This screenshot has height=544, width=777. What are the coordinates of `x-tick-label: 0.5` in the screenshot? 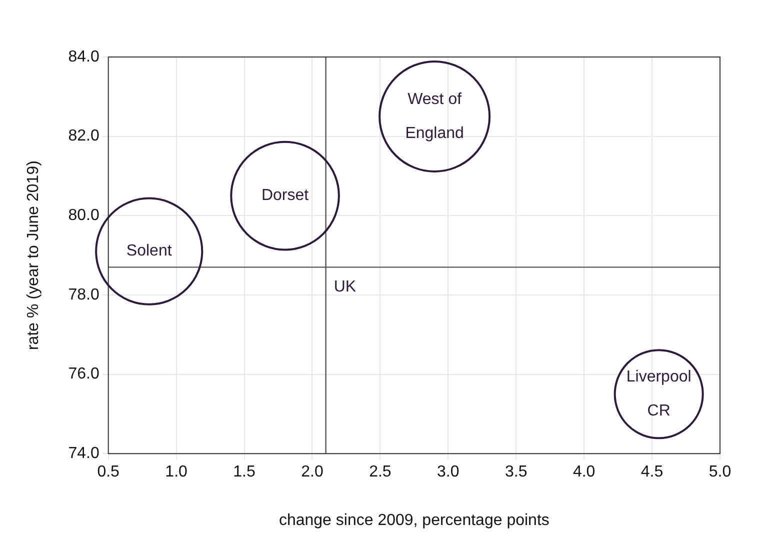 It's located at (108, 472).